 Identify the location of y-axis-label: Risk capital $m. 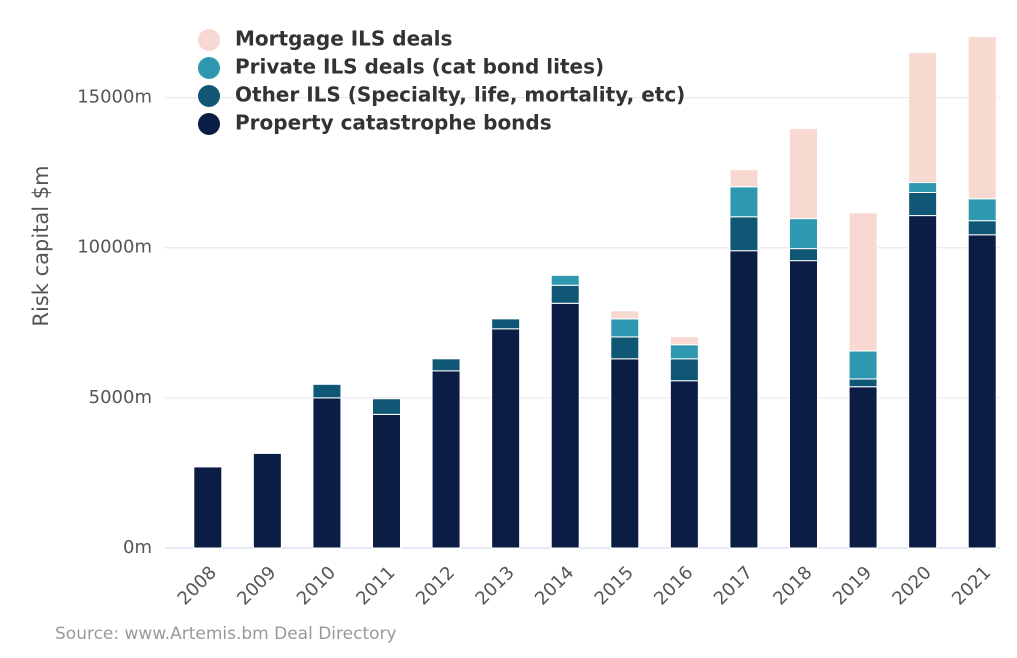
(41, 245).